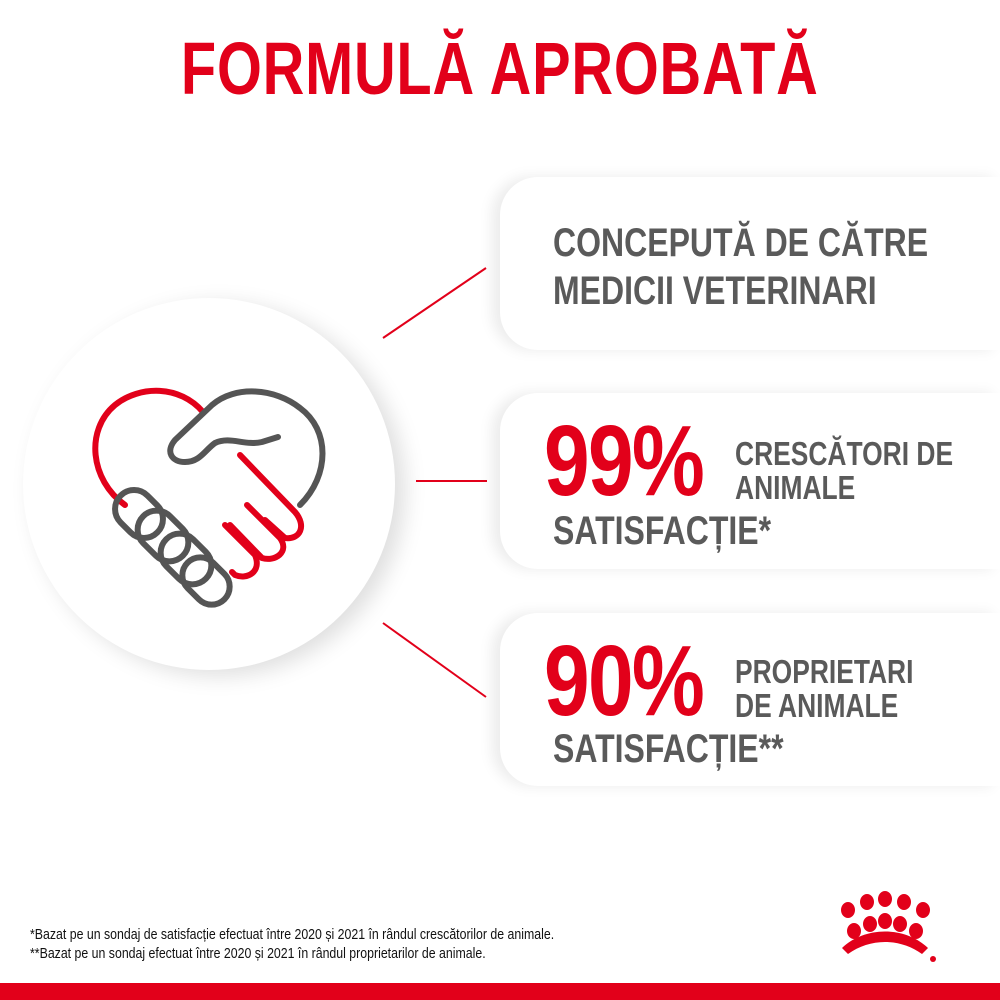  I want to click on stat-audience: PROPRIETARI, so click(824, 671).